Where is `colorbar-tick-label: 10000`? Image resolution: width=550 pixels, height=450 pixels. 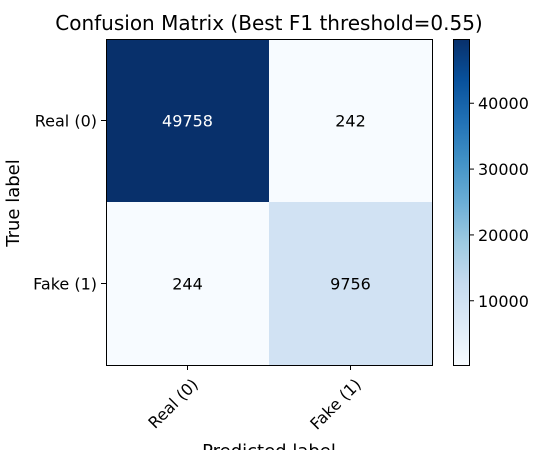
colorbar-tick-label: 10000 is located at coordinates (503, 301).